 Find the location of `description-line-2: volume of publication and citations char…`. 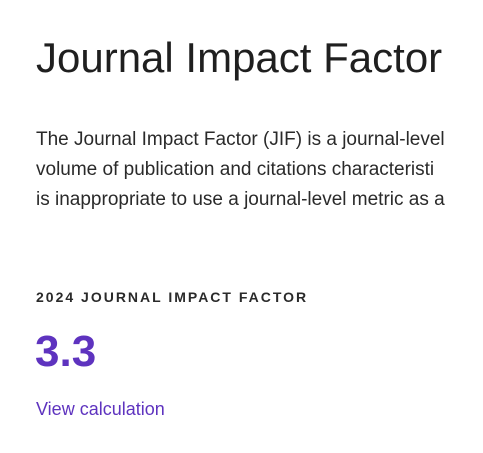

description-line-2: volume of publication and citations char… is located at coordinates (235, 169).